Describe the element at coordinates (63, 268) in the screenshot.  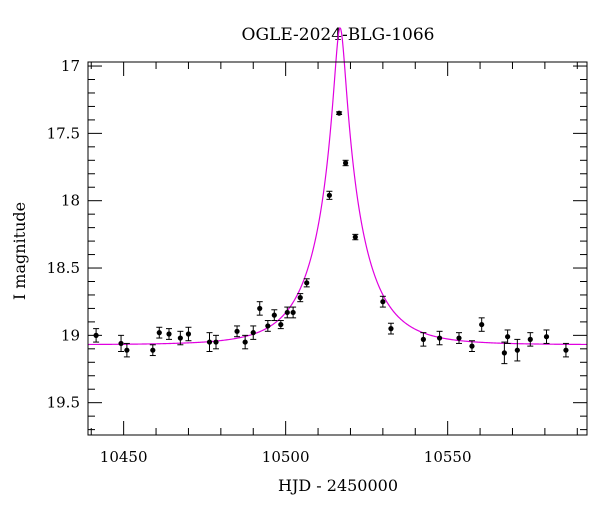
I see `y-tick-label: 18.5` at that location.